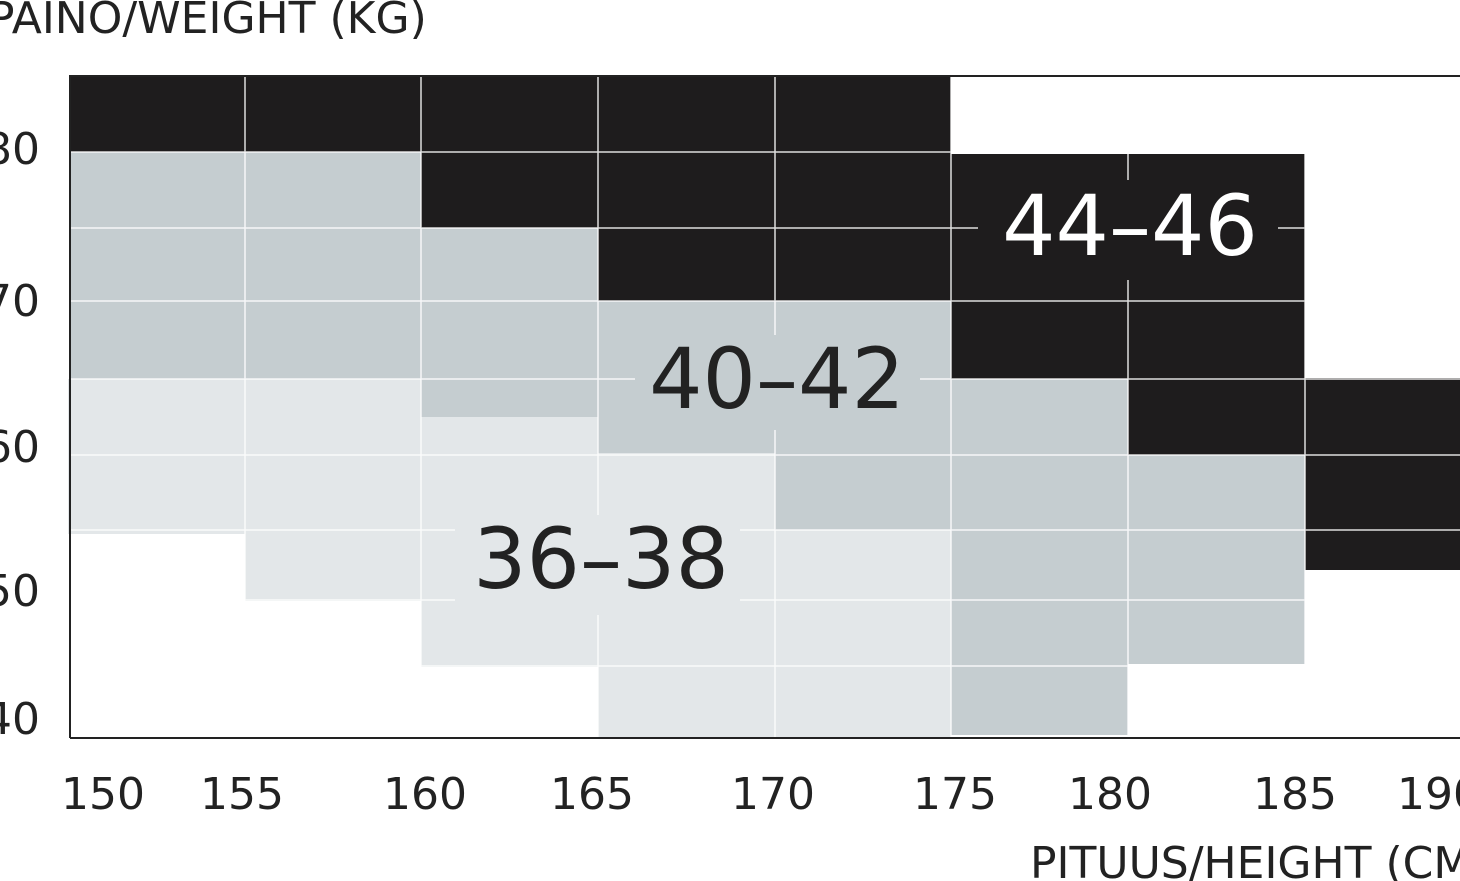 The image size is (1460, 881). I want to click on x-axis-title: PITUUS/HEIGHT (CM), so click(1245, 859).